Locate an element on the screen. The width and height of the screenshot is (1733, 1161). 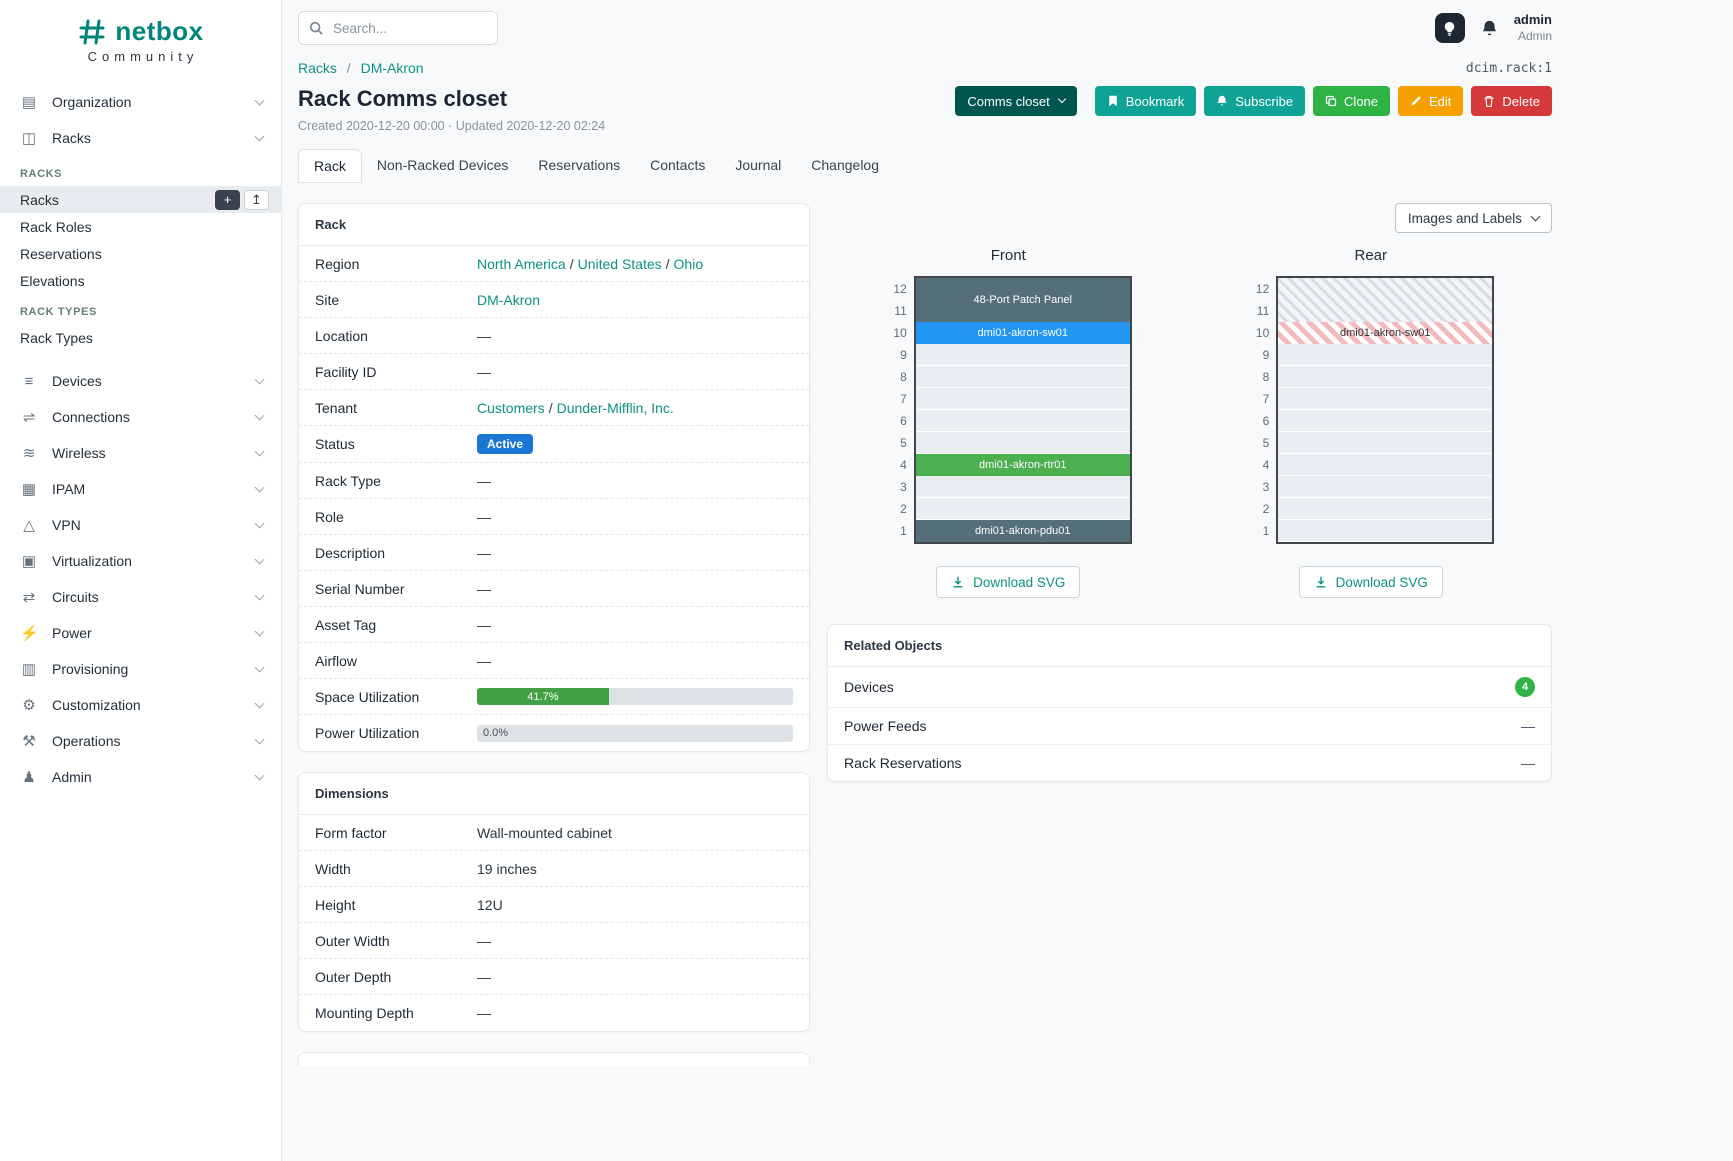
tab-journal: Journal is located at coordinates (758, 165).